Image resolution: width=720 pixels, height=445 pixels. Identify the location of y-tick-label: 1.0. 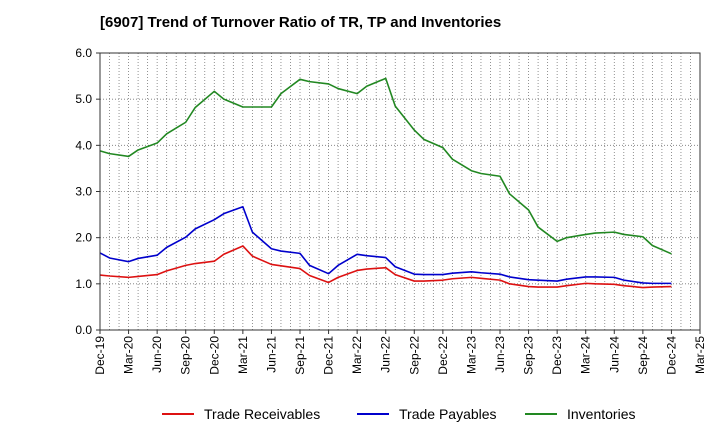
(83, 284).